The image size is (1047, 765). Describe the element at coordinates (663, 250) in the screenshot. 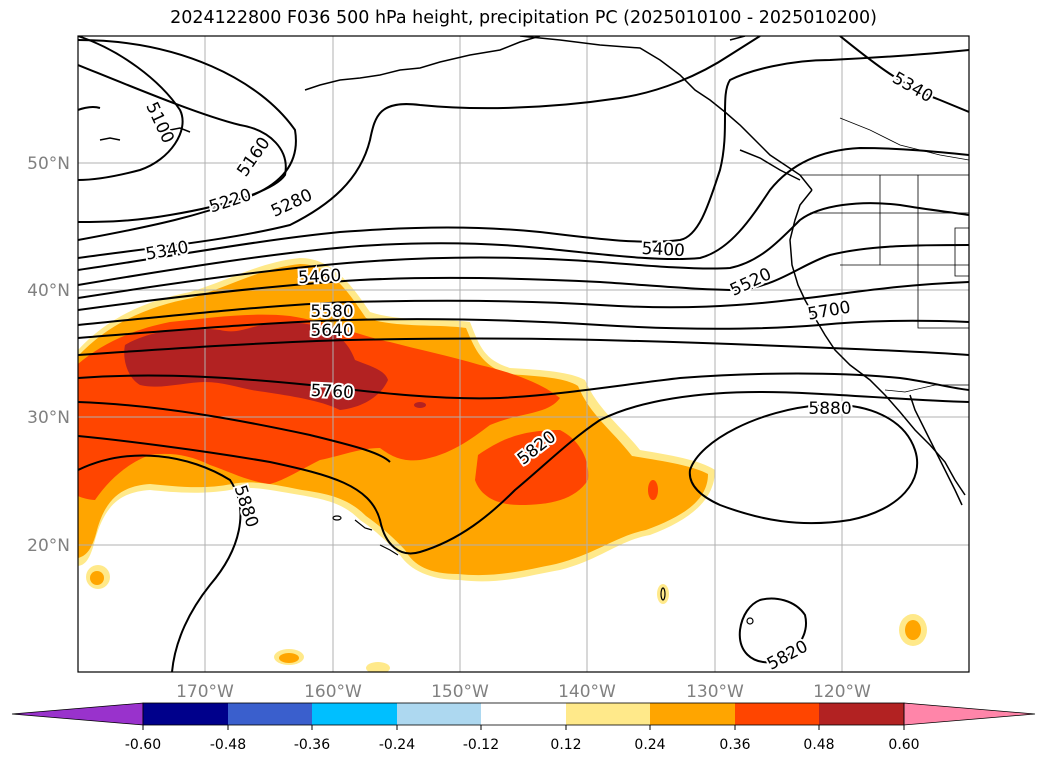

I see `contour-label: 5400` at that location.